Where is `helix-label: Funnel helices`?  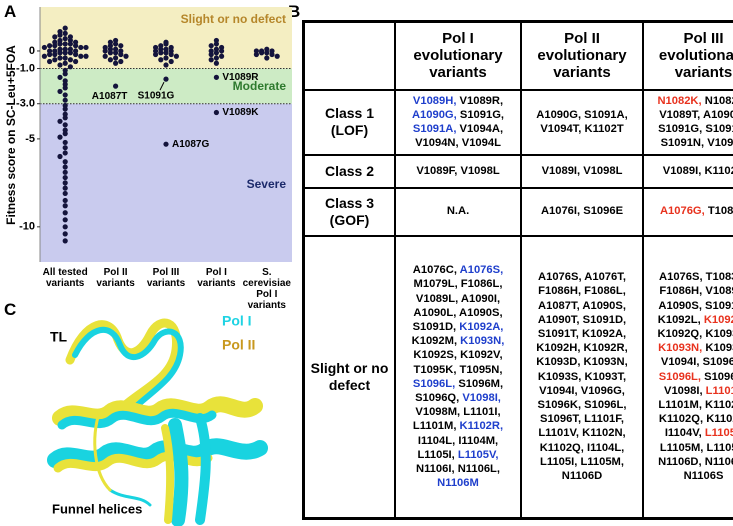
helix-label: Funnel helices is located at coordinates (97, 508).